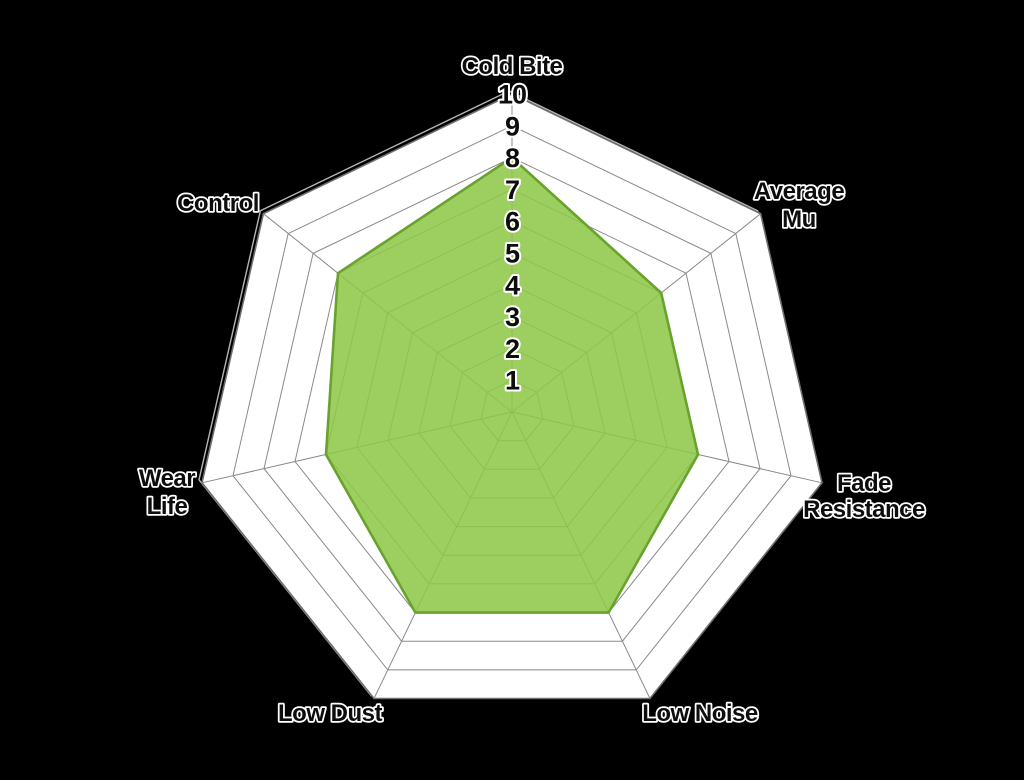  What do you see at coordinates (512, 349) in the screenshot?
I see `scale-tick-label-2: 2` at bounding box center [512, 349].